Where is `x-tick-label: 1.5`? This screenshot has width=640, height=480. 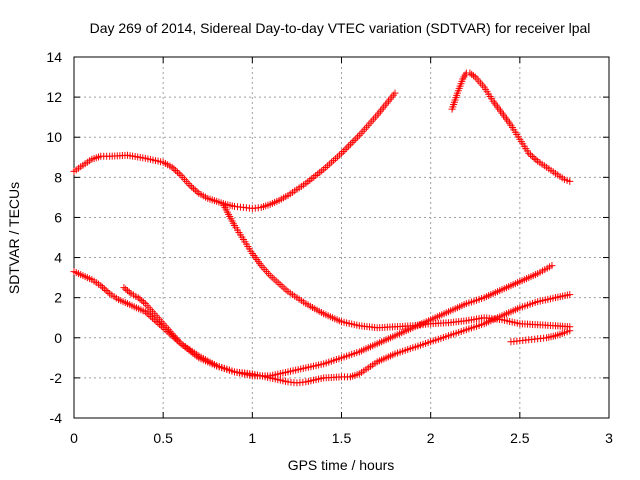 x-tick-label: 1.5 is located at coordinates (342, 438).